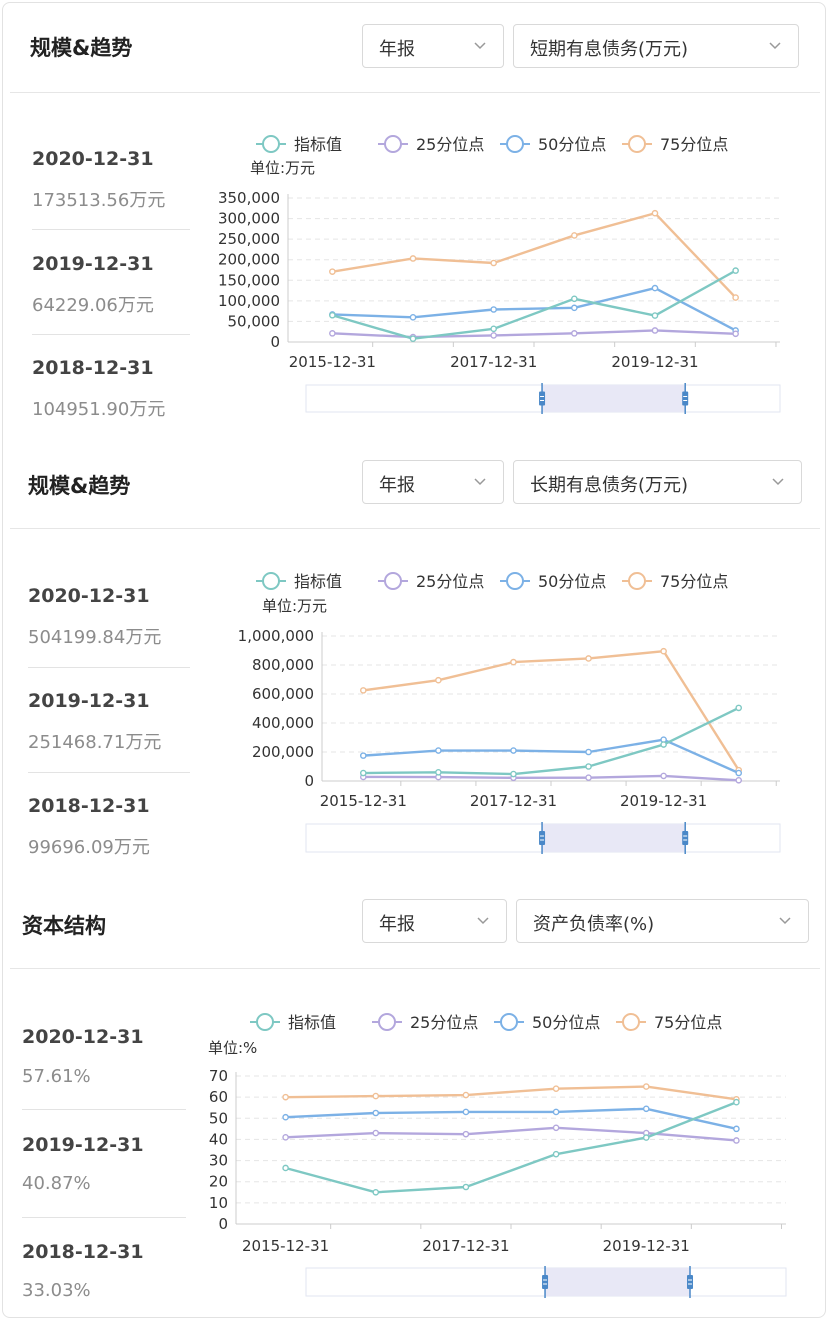  I want to click on y-tick-label: 30, so click(218, 1161).